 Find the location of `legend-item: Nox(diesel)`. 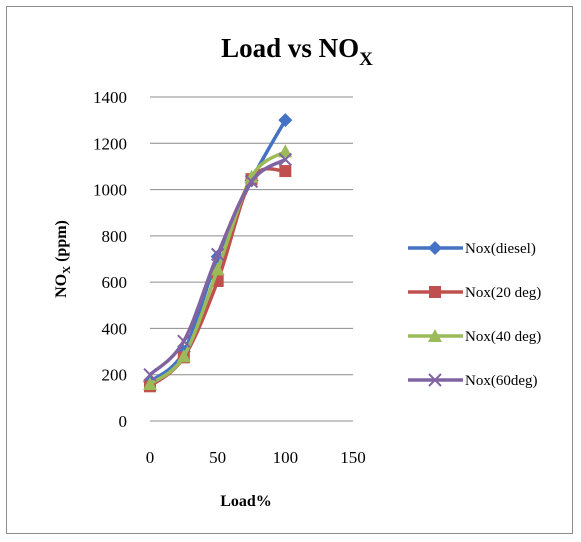

legend-item: Nox(diesel) is located at coordinates (472, 249).